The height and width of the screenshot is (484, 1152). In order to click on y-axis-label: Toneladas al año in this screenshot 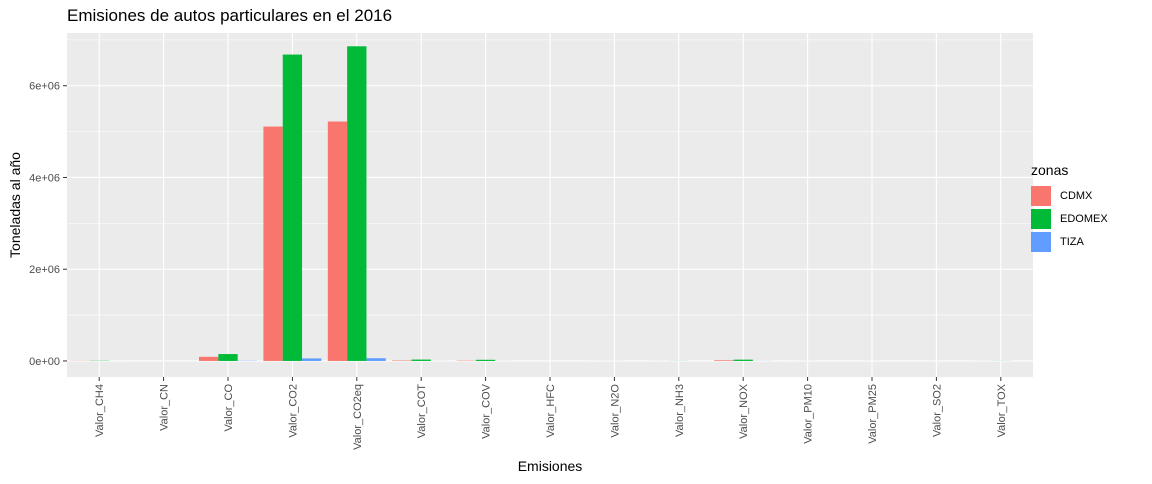, I will do `click(15, 205)`.